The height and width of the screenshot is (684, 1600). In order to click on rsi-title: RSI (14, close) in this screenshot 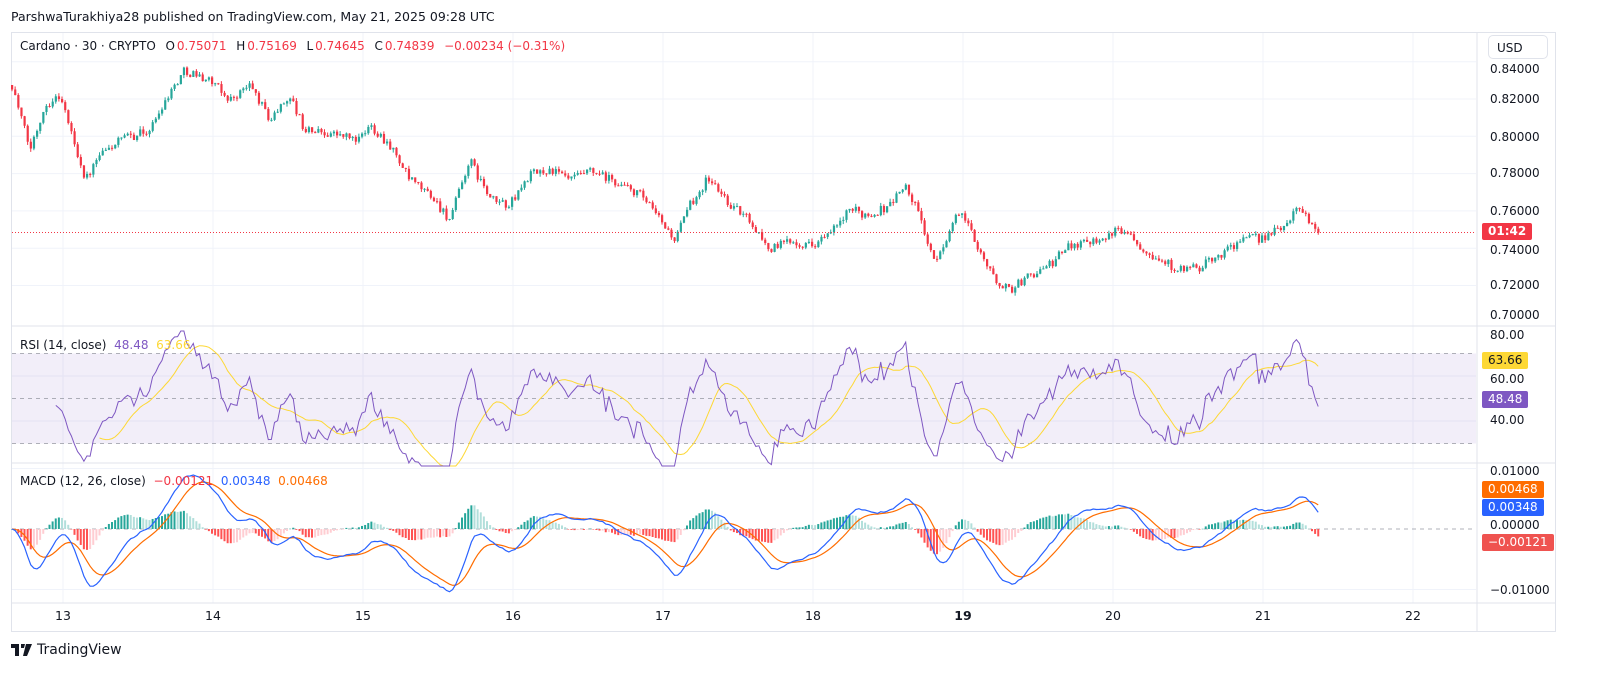, I will do `click(63, 345)`.